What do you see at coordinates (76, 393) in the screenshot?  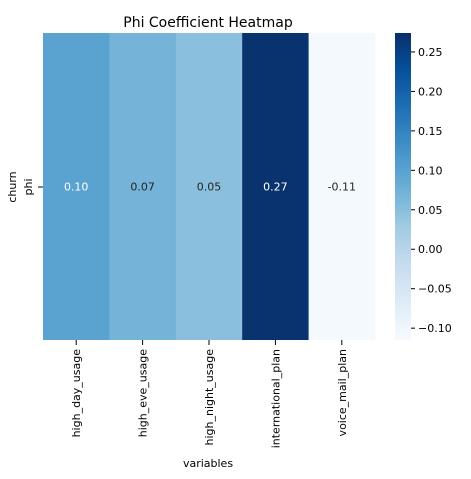 I see `x-tick-label: high_day_usage` at bounding box center [76, 393].